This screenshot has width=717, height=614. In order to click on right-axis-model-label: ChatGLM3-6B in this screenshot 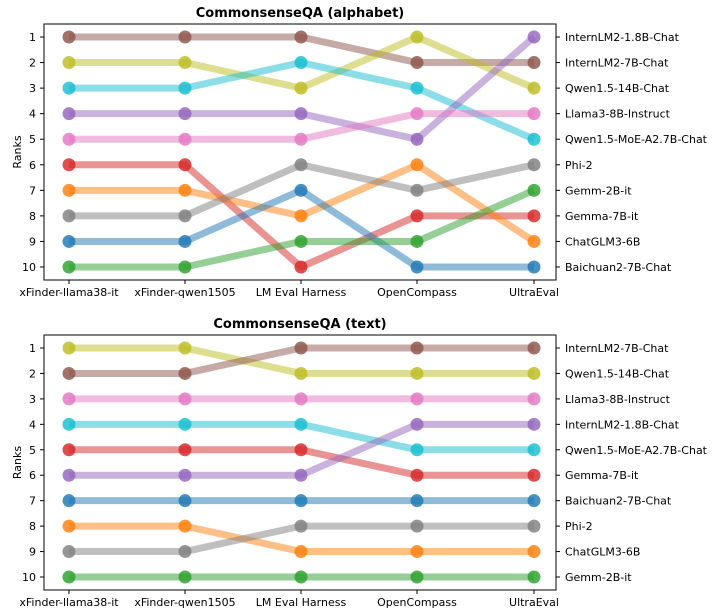, I will do `click(602, 552)`.